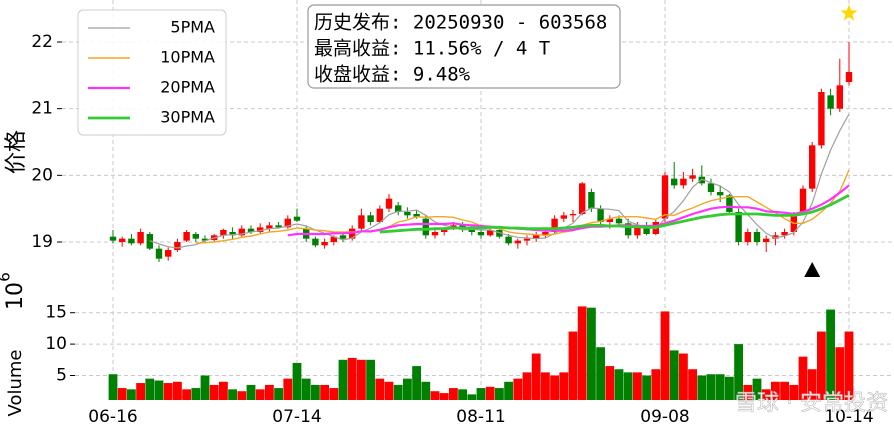 This screenshot has width=894, height=430. What do you see at coordinates (392, 75) in the screenshot?
I see `annotation-line: 收盘收益: 9.48%` at bounding box center [392, 75].